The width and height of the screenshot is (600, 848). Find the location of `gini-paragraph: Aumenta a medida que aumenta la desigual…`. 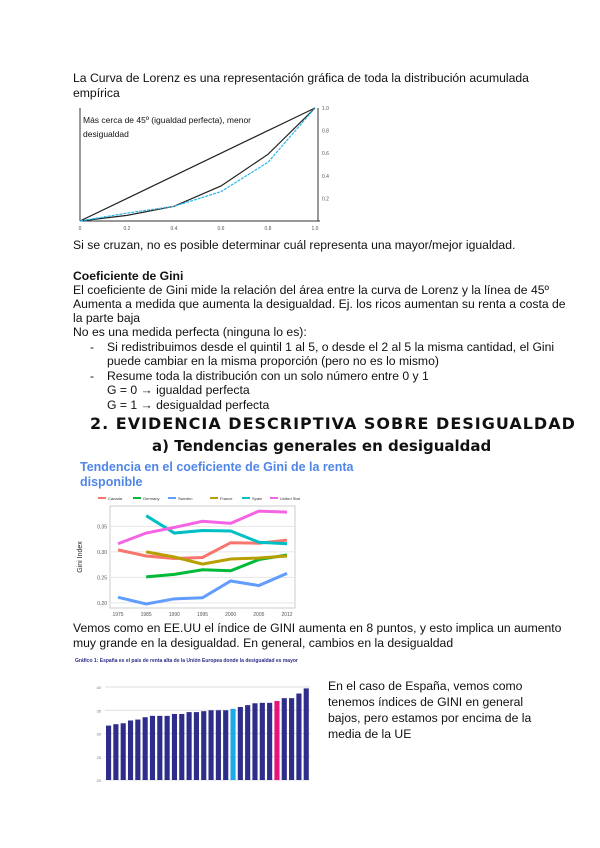

gini-paragraph: Aumenta a medida que aumenta la desigual… is located at coordinates (319, 304).